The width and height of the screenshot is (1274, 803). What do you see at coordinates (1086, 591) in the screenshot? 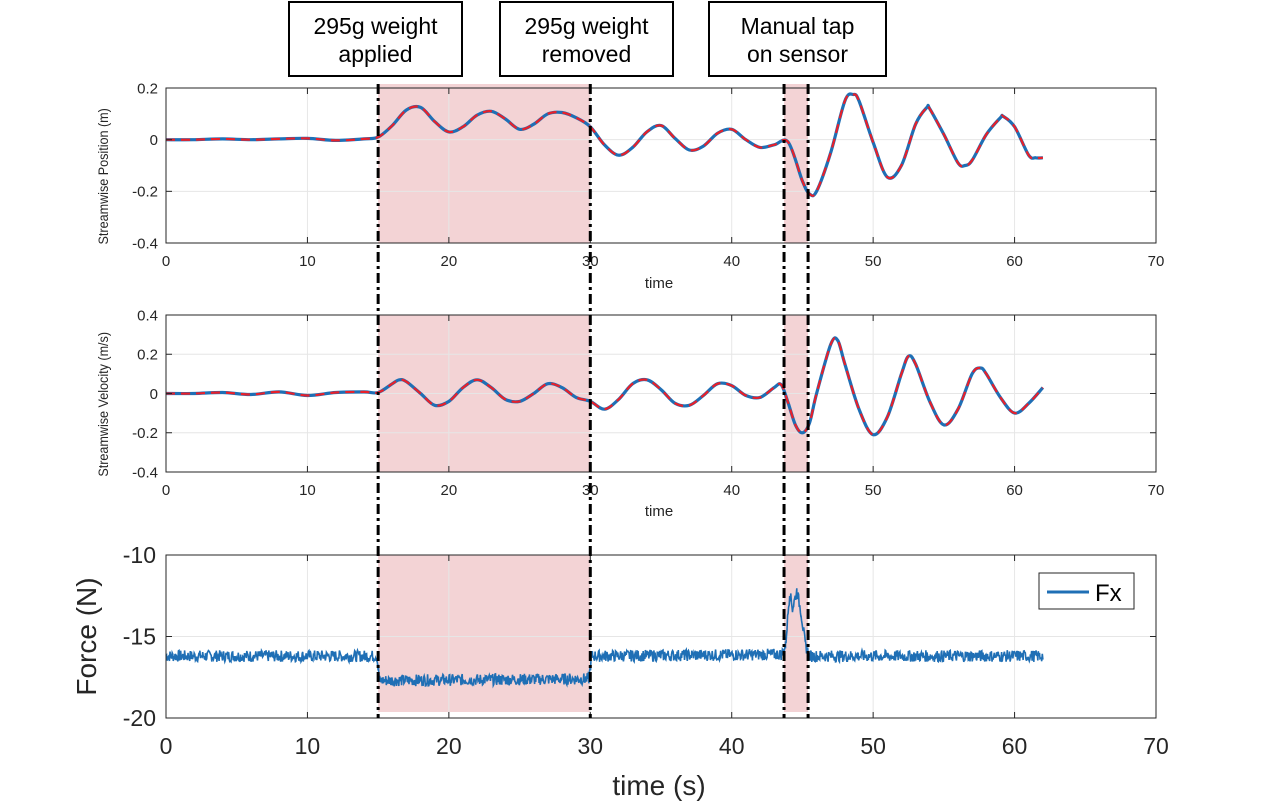
I see `legend: Fx` at bounding box center [1086, 591].